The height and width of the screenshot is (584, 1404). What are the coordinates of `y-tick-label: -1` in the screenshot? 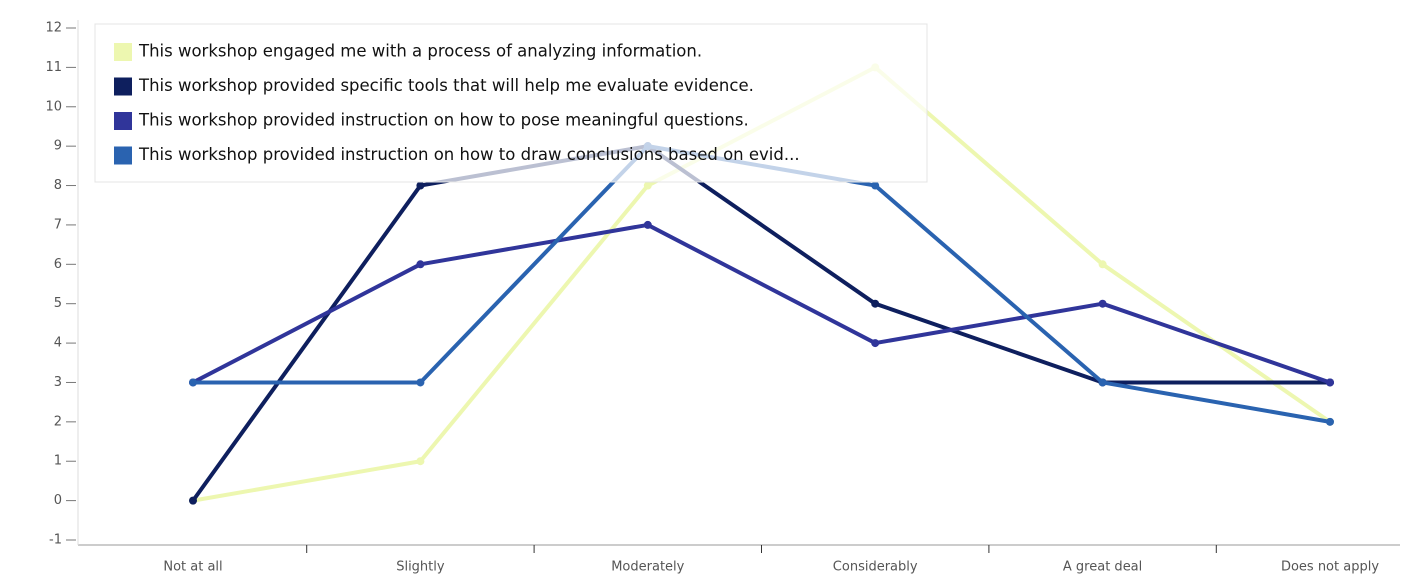 It's located at (55, 540).